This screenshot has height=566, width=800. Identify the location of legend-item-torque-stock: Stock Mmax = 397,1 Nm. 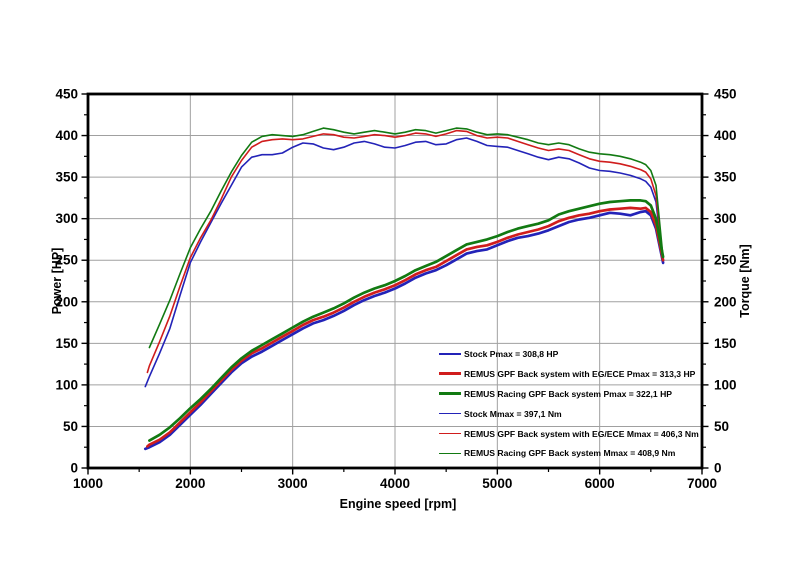
(569, 414).